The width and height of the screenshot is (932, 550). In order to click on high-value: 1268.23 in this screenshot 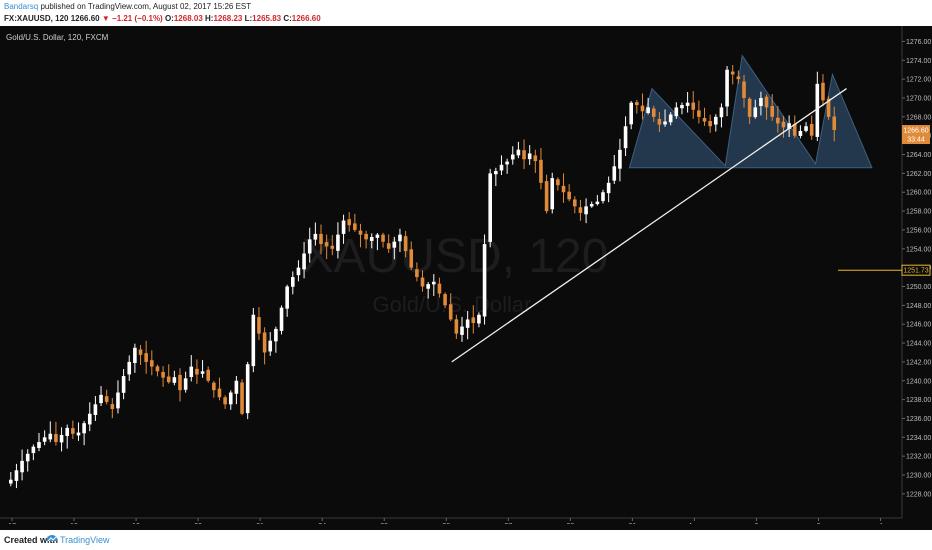, I will do `click(228, 18)`.